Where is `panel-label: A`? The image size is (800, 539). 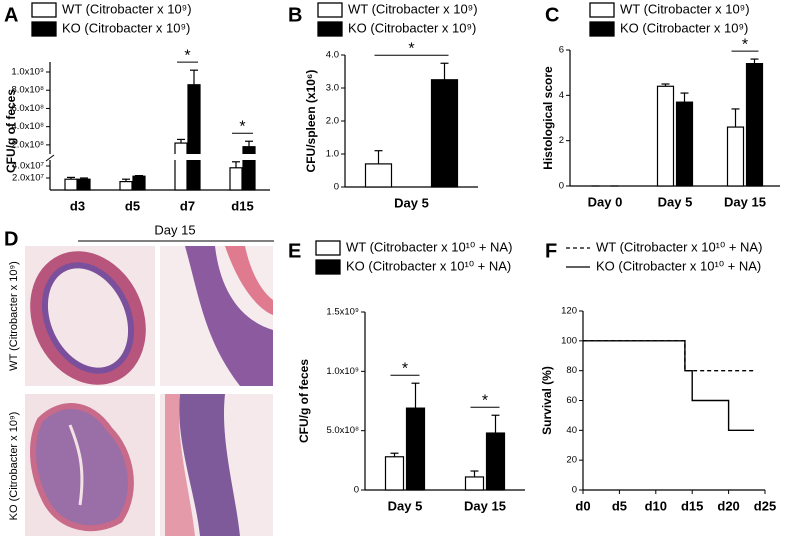 panel-label: A is located at coordinates (11, 15).